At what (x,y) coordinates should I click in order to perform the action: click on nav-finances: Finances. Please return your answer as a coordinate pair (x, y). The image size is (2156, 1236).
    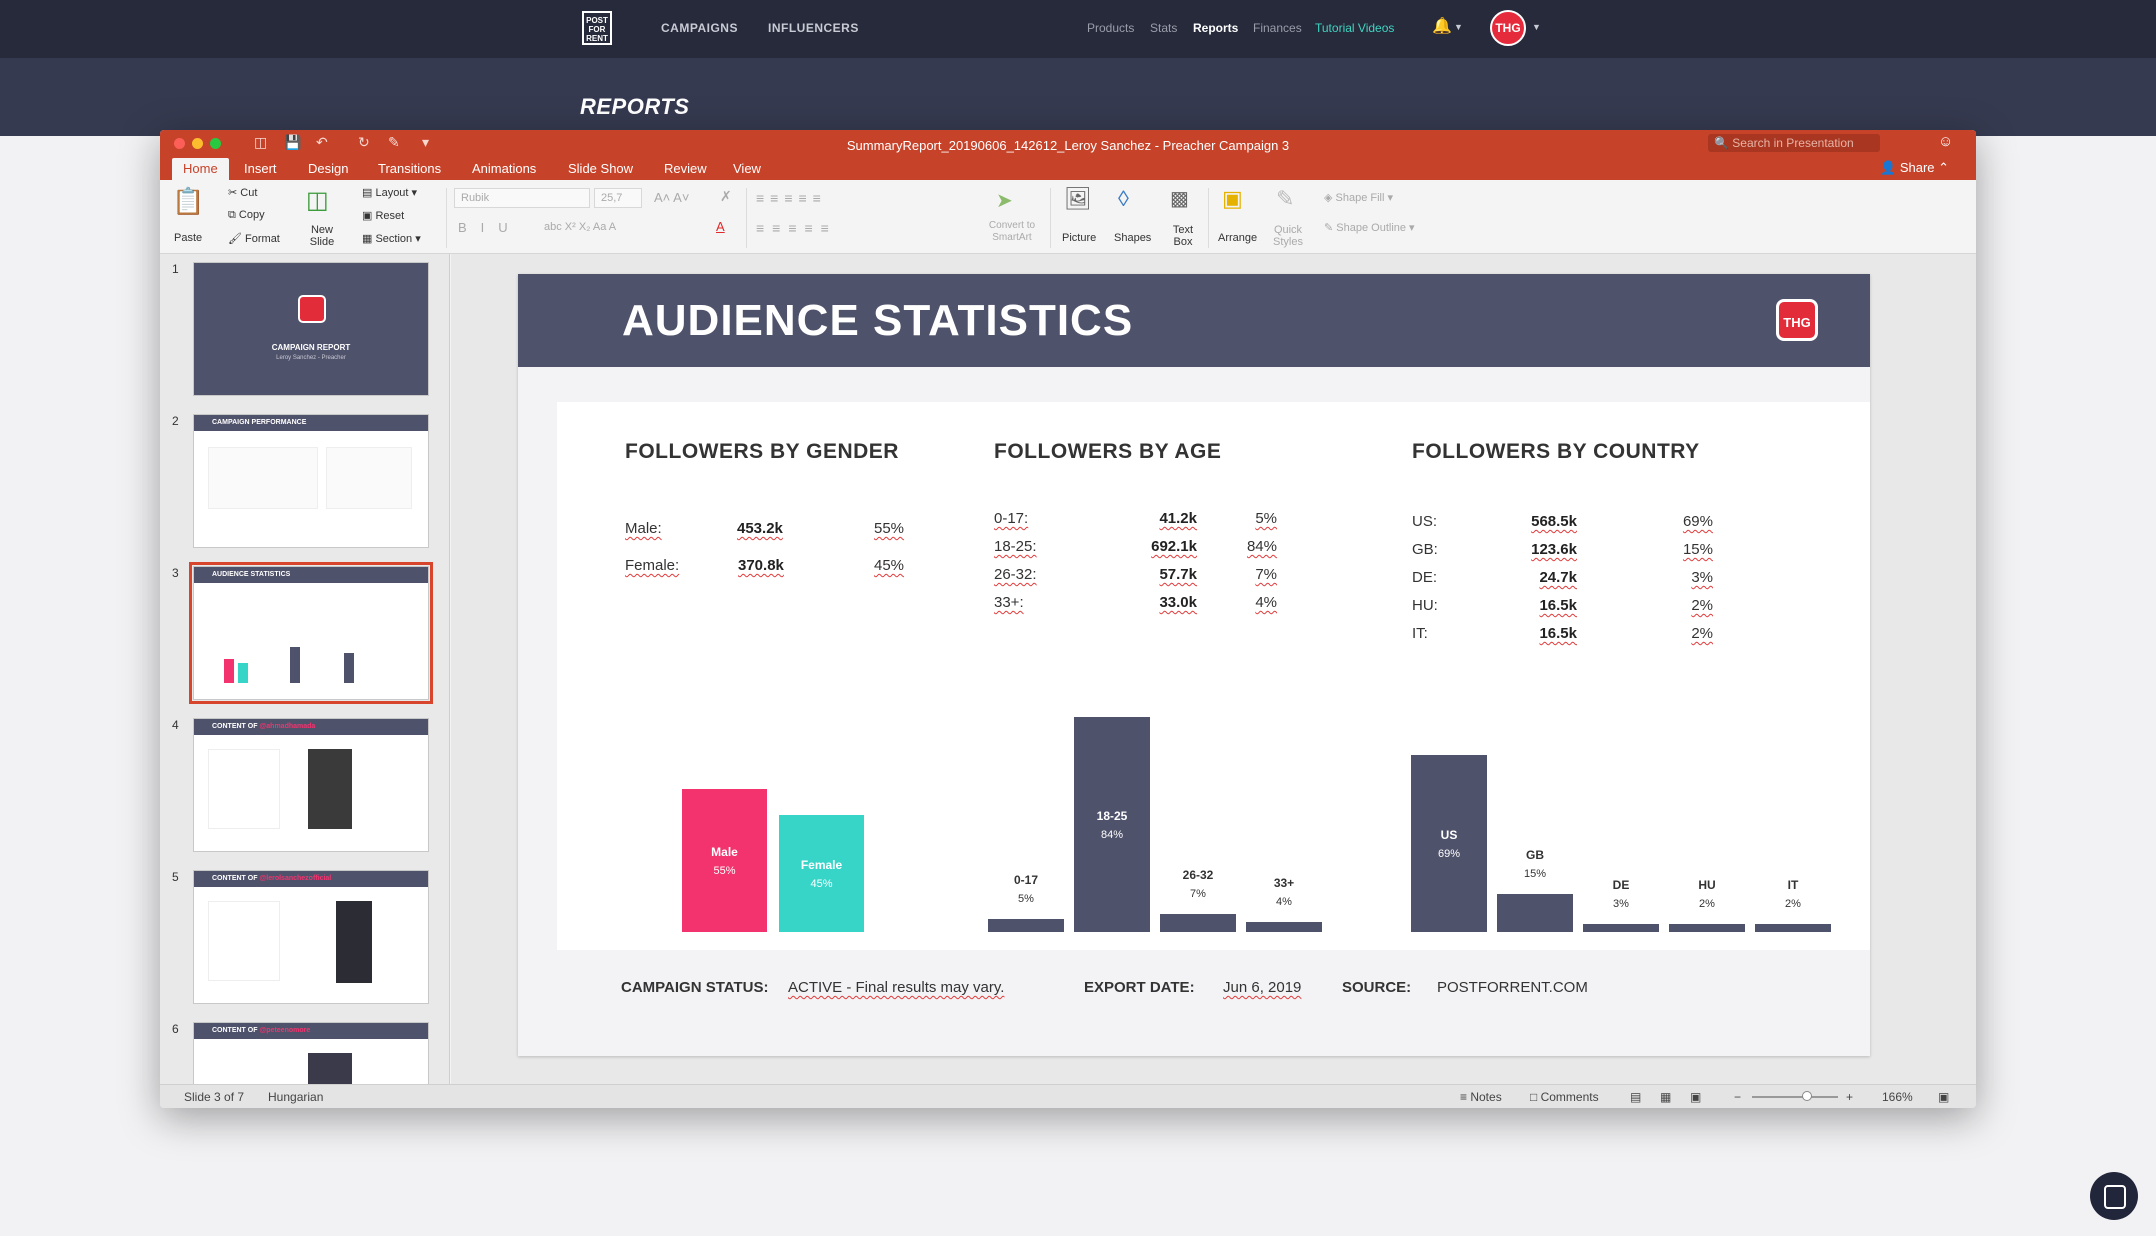
    Looking at the image, I should click on (1277, 28).